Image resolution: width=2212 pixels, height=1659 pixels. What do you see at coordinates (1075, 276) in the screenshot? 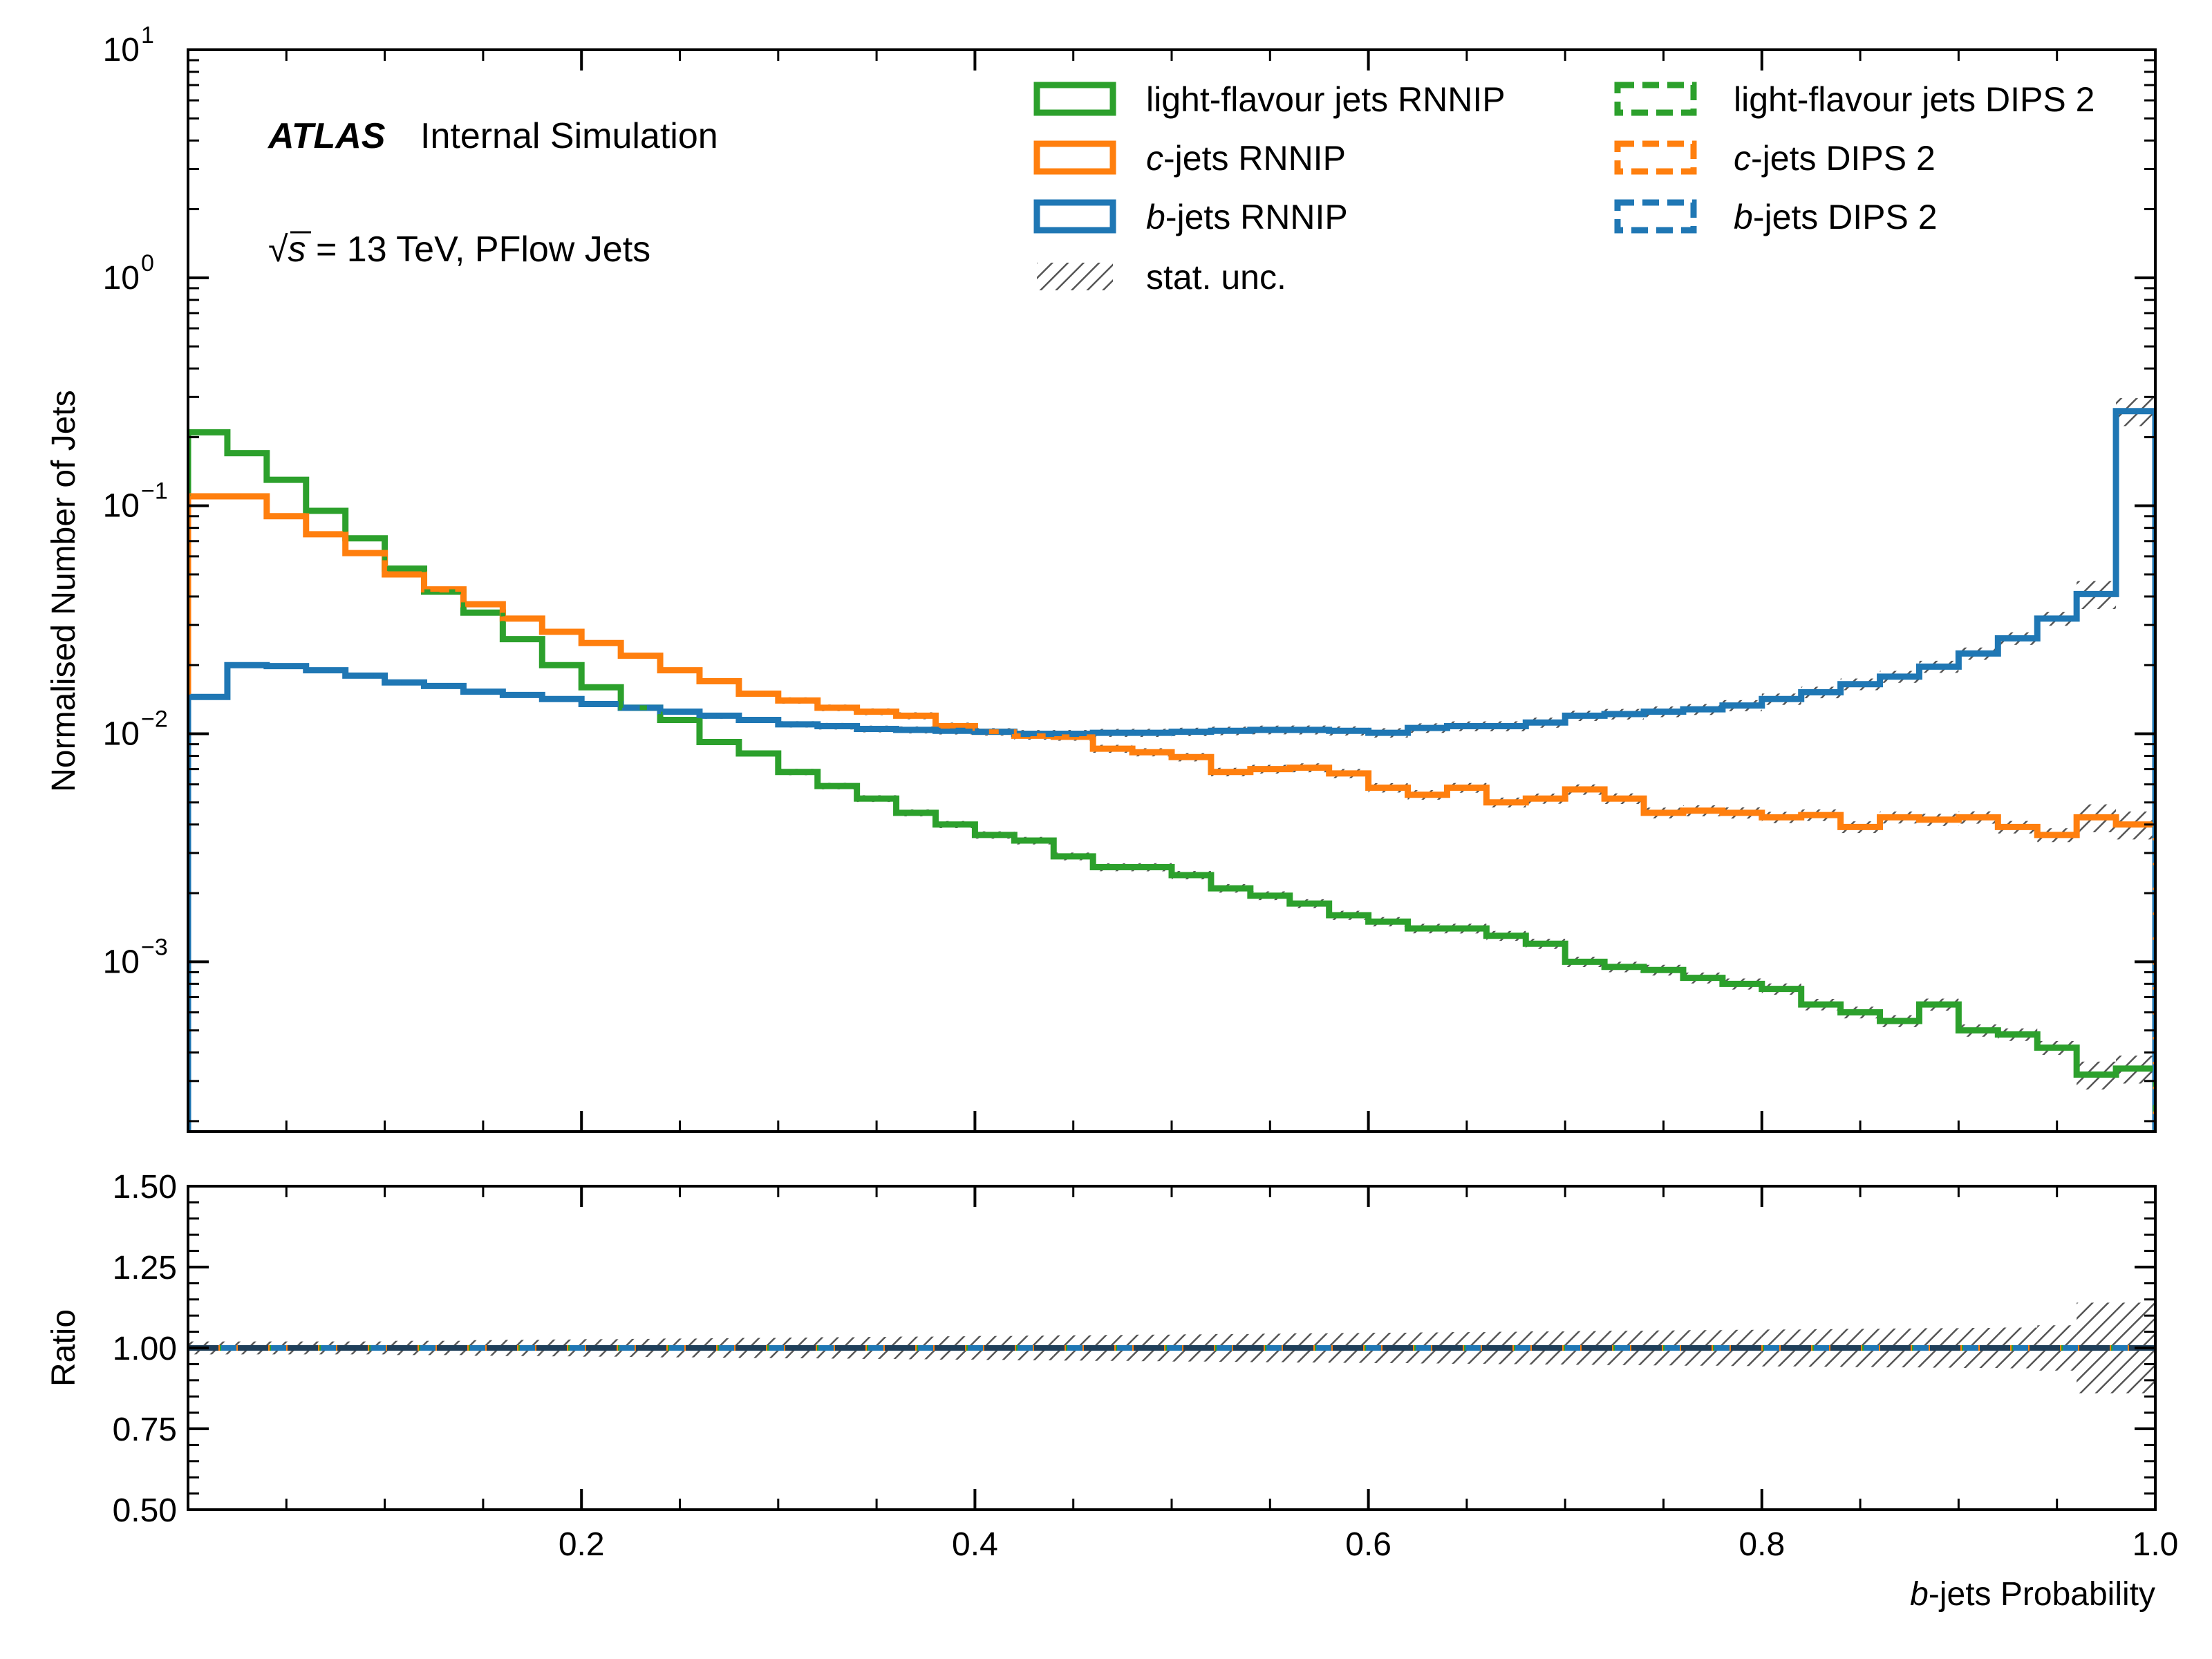
I see `legend-unc-handle` at bounding box center [1075, 276].